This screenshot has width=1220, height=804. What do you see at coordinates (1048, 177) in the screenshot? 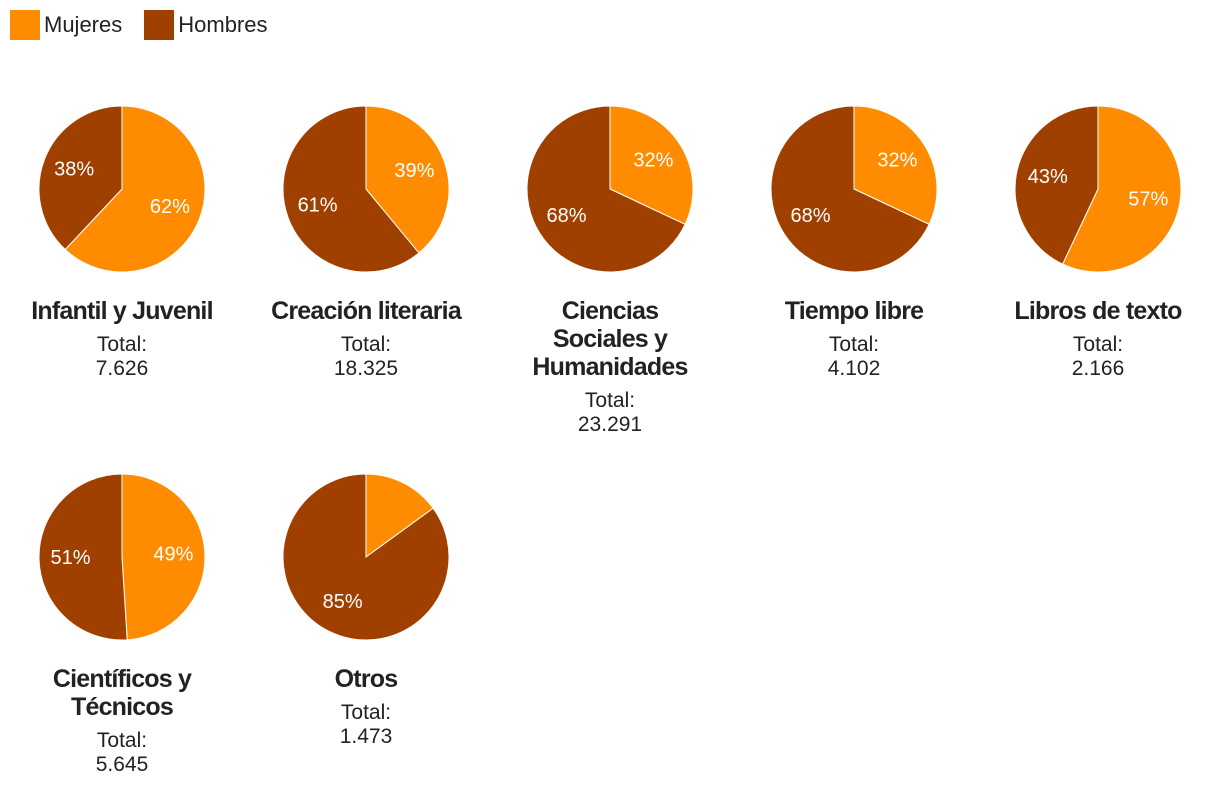
I see `slice-label-hombres: 43%` at bounding box center [1048, 177].